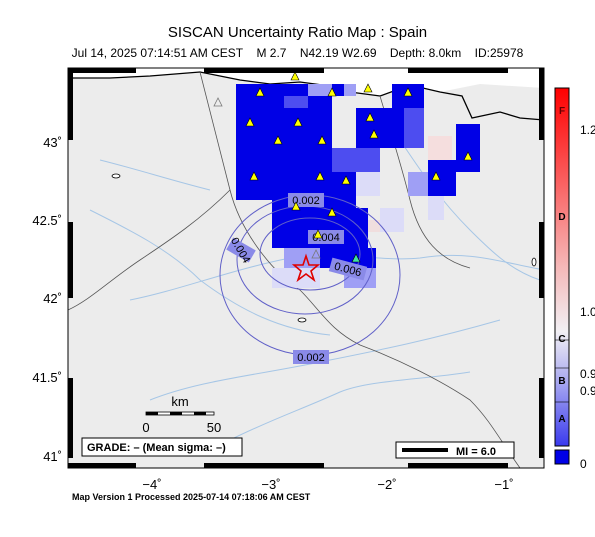 The height and width of the screenshot is (537, 595). Describe the element at coordinates (583, 464) in the screenshot. I see `colorbar-value: 0` at that location.